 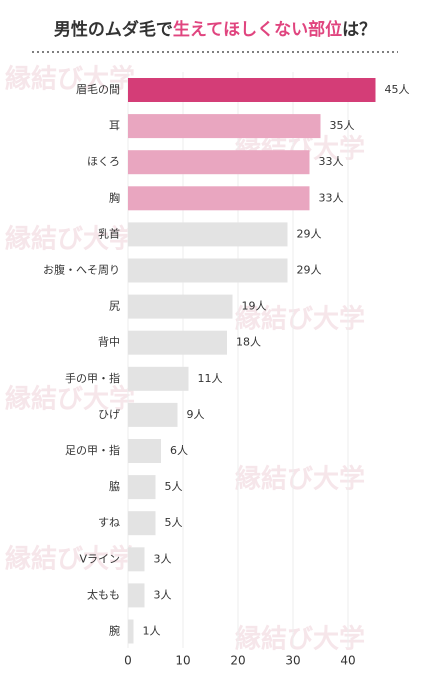 What do you see at coordinates (347, 661) in the screenshot?
I see `x-tick-label: 40` at bounding box center [347, 661].